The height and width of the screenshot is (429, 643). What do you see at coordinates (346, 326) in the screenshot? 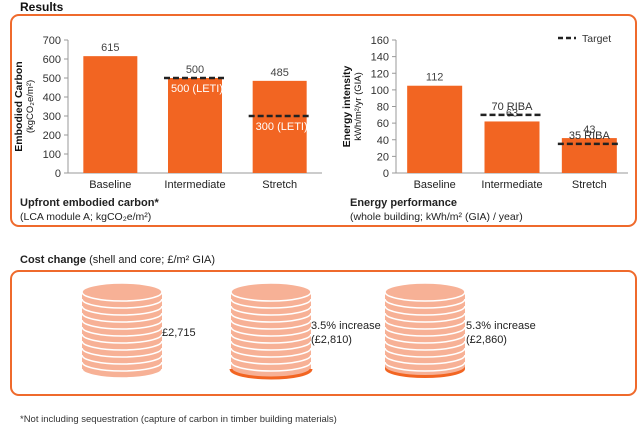
I see `cost-label-intermediate-line1: 3.5% increase` at bounding box center [346, 326].